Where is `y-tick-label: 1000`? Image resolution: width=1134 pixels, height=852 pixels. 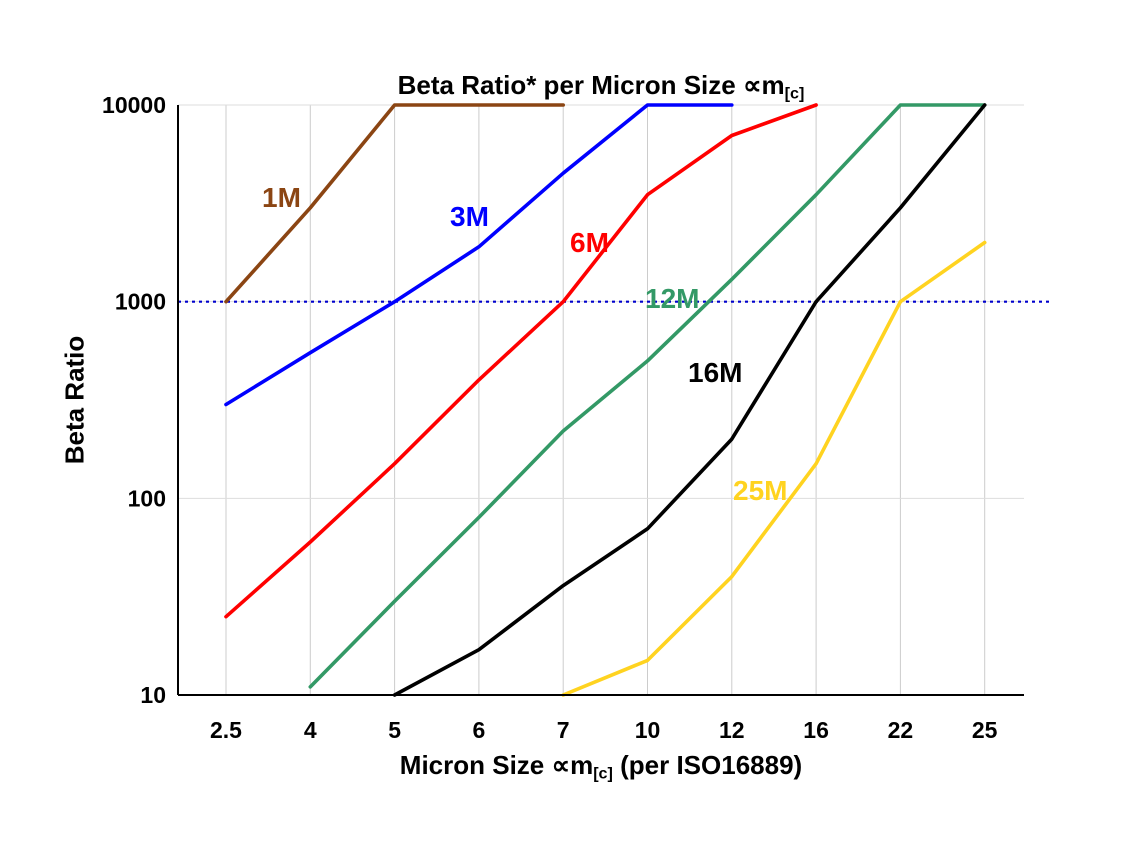 y-tick-label: 1000 is located at coordinates (140, 302).